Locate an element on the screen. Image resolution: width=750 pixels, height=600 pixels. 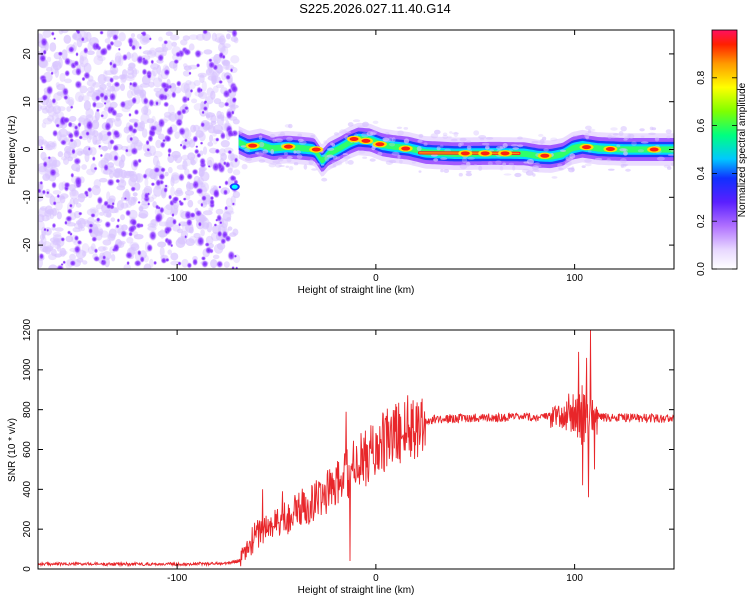
figure-title: S225.2026.027.11.40.G14 is located at coordinates (375, 8).